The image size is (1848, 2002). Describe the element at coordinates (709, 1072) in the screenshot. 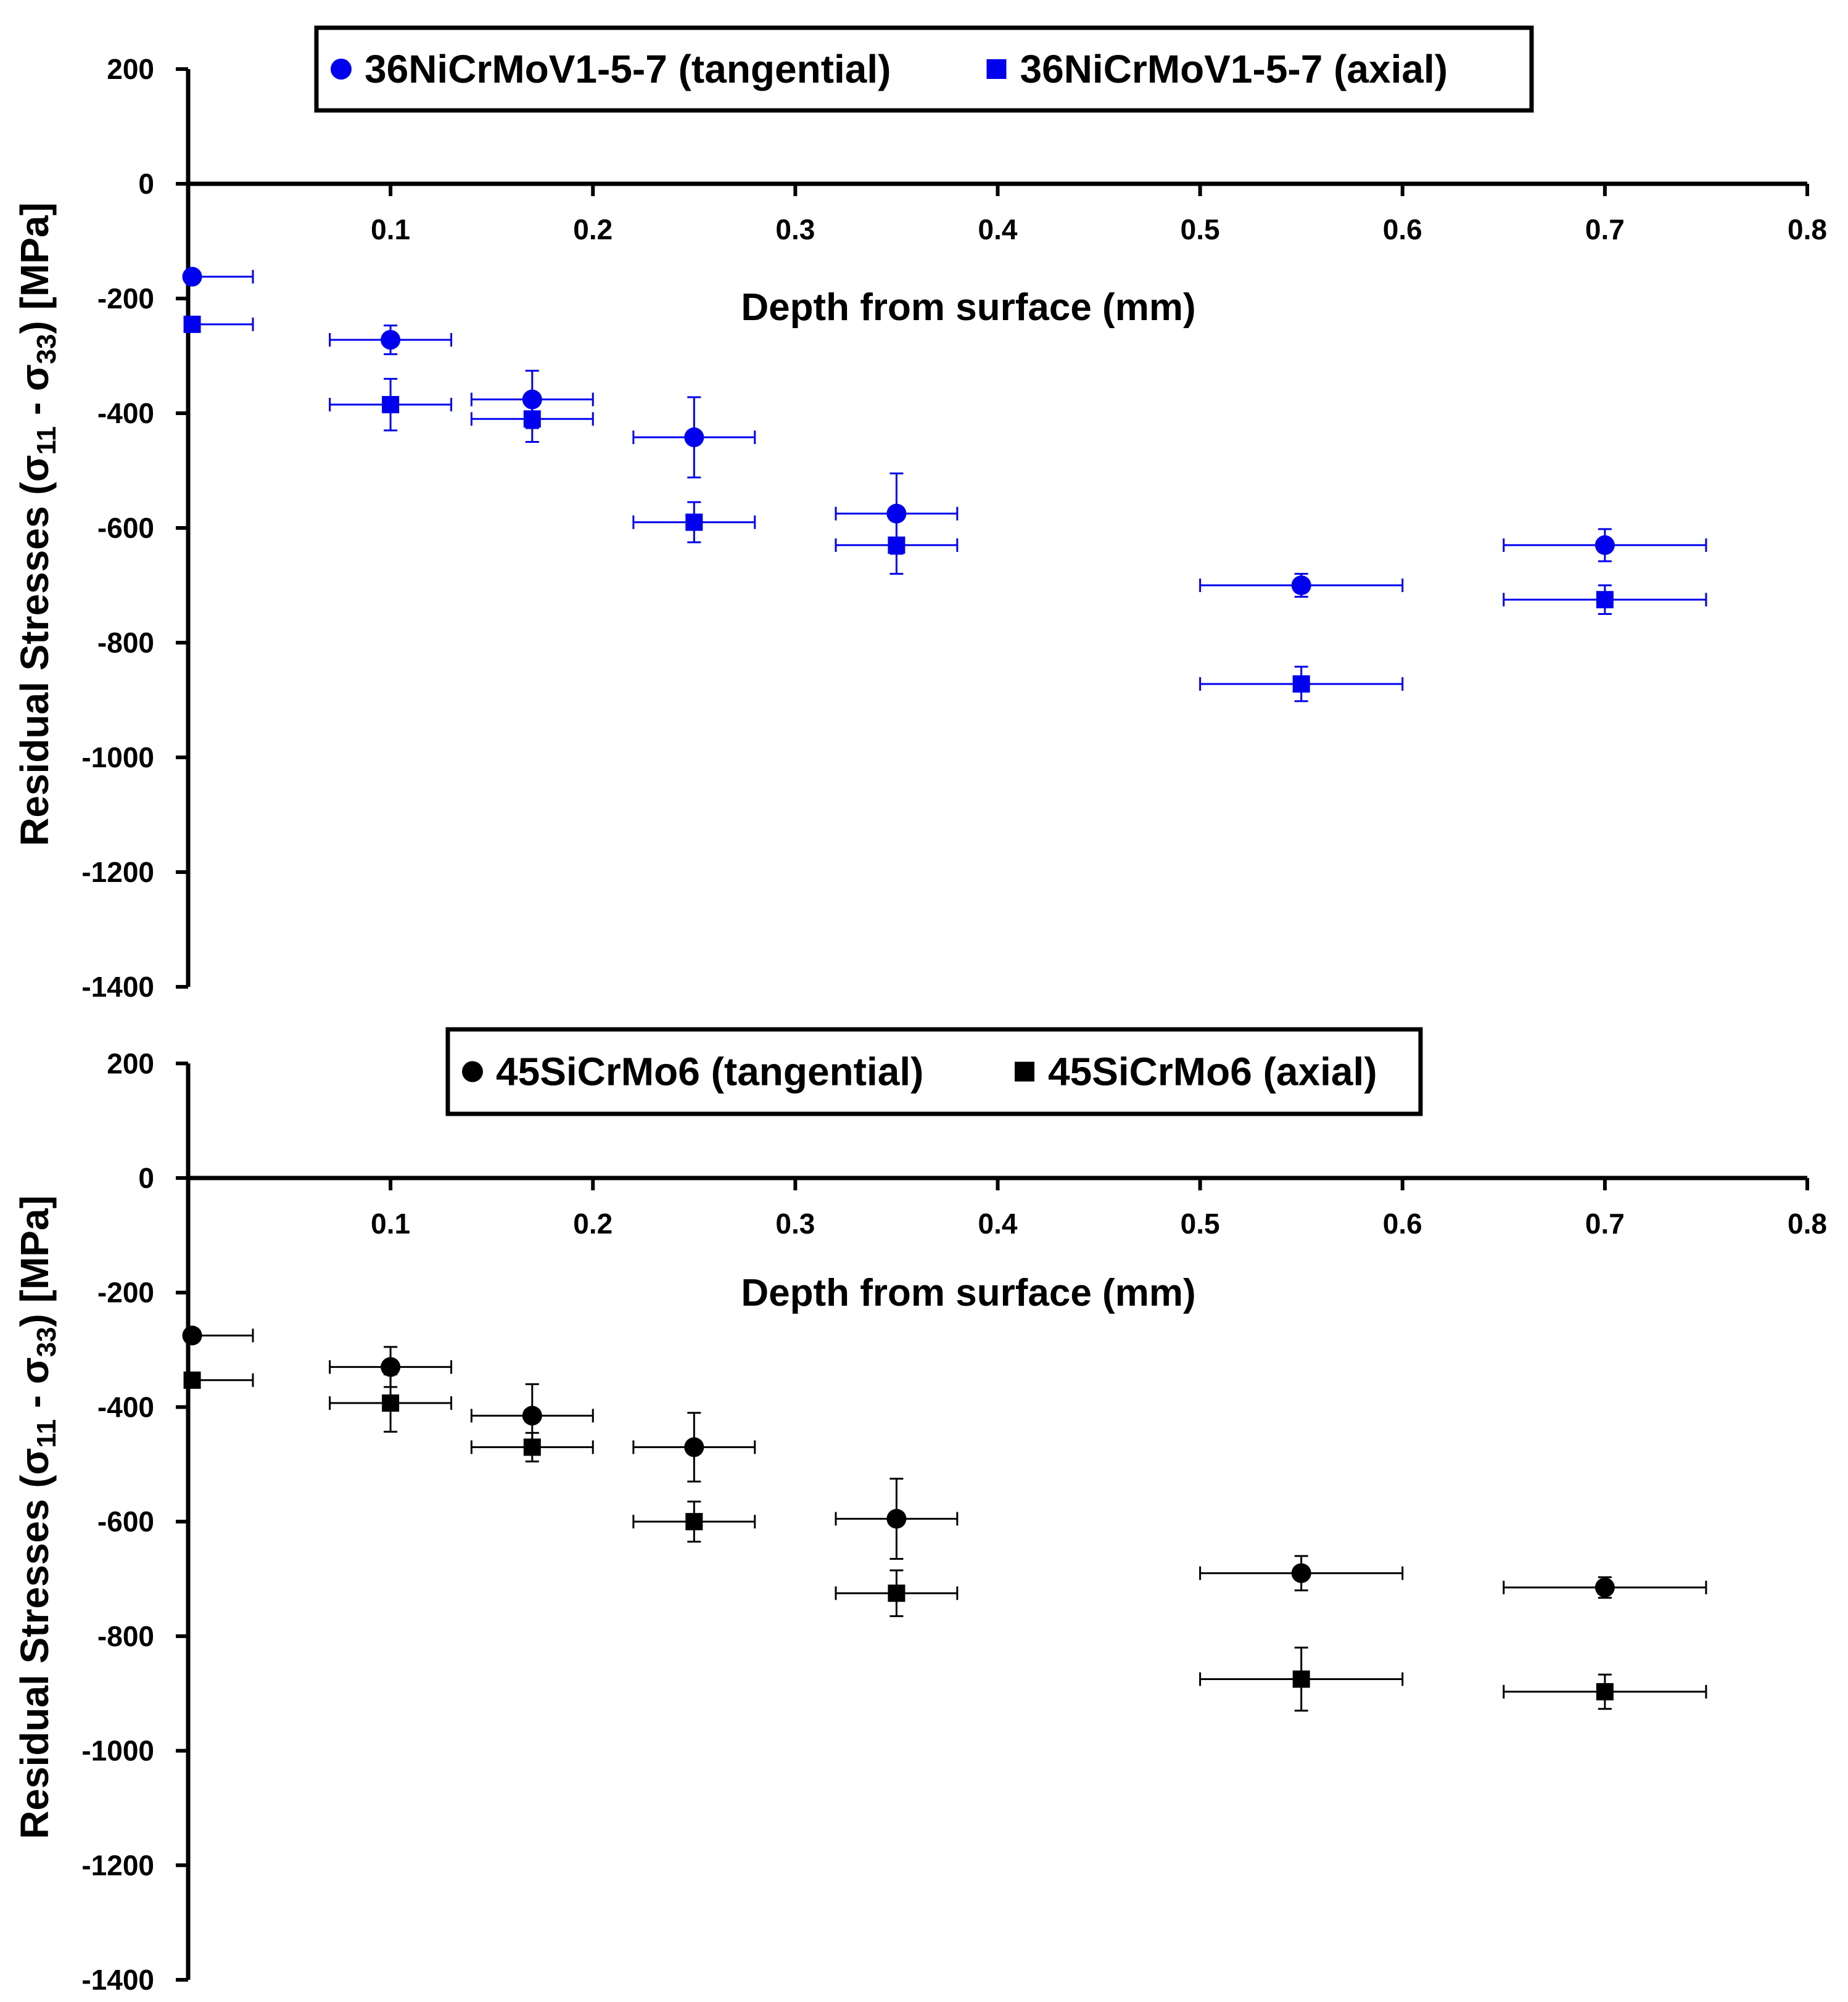

I see `legend-label: 45SiCrMo6 (tangential)` at that location.